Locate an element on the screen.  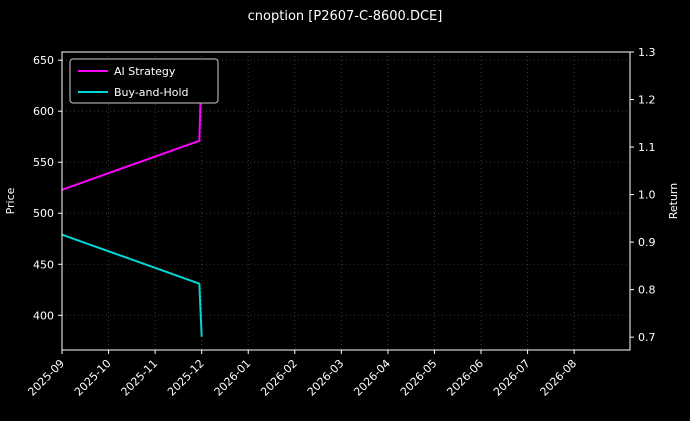
y-tick-label-right: 1.3 is located at coordinates (647, 52).